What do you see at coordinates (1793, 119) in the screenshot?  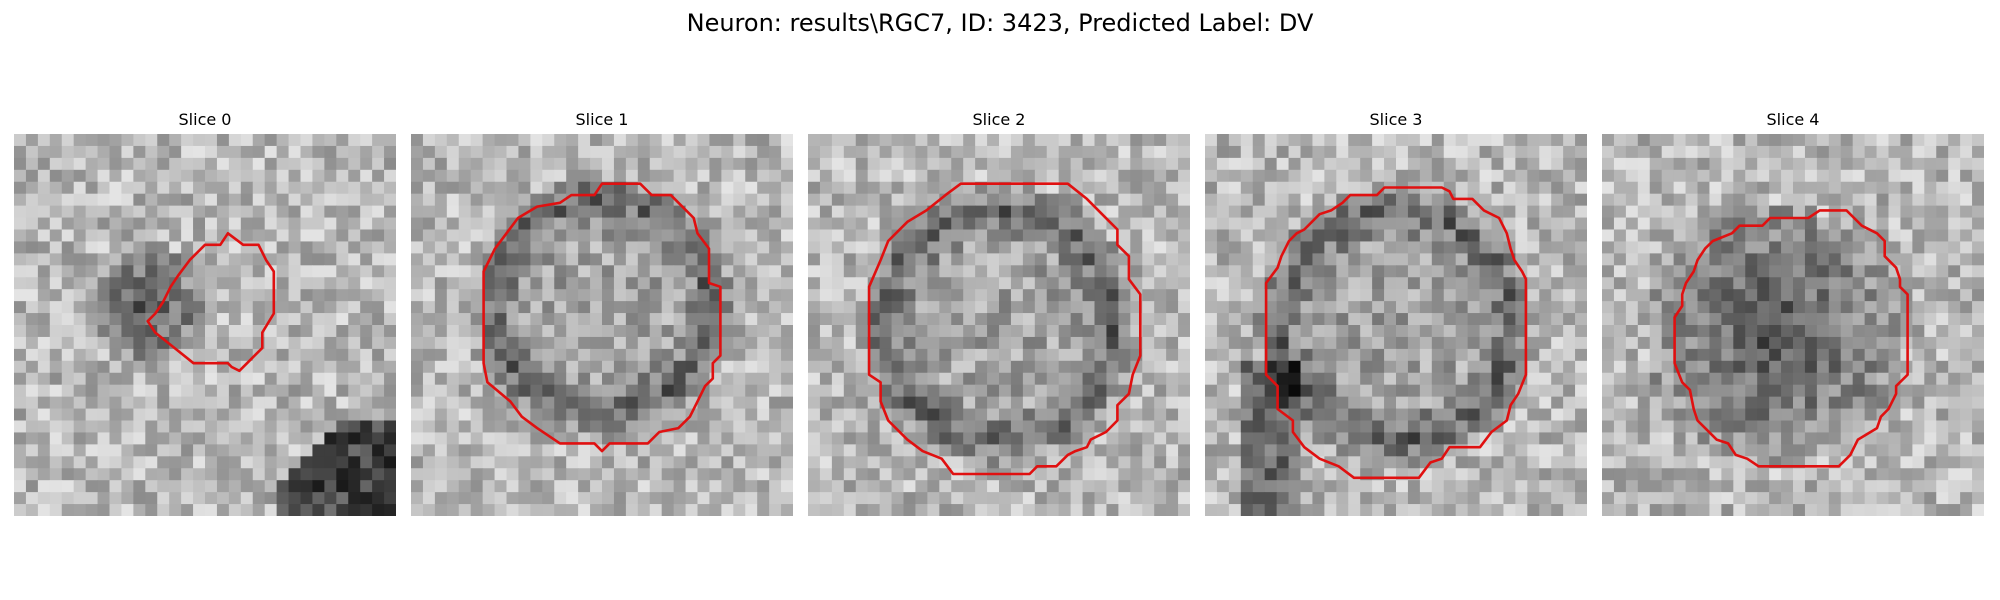 I see `panel-title-slice-4: Slice 4` at bounding box center [1793, 119].